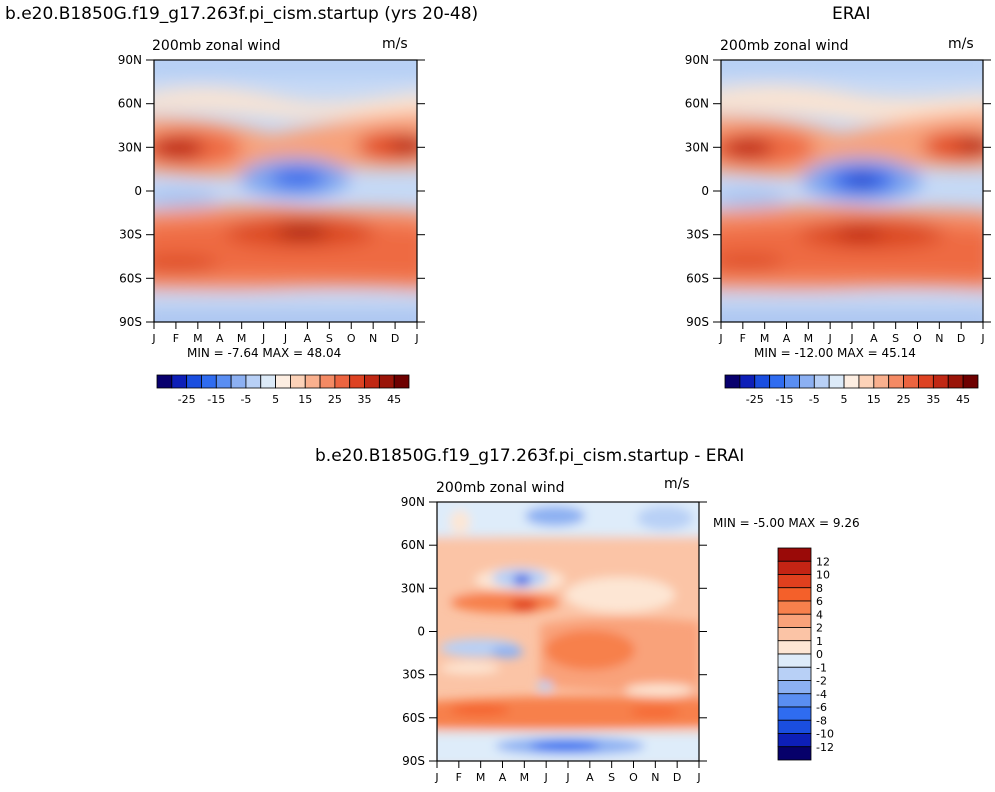 Image resolution: width=995 pixels, height=792 pixels. What do you see at coordinates (963, 399) in the screenshot?
I see `colorbar-label: 45` at bounding box center [963, 399].